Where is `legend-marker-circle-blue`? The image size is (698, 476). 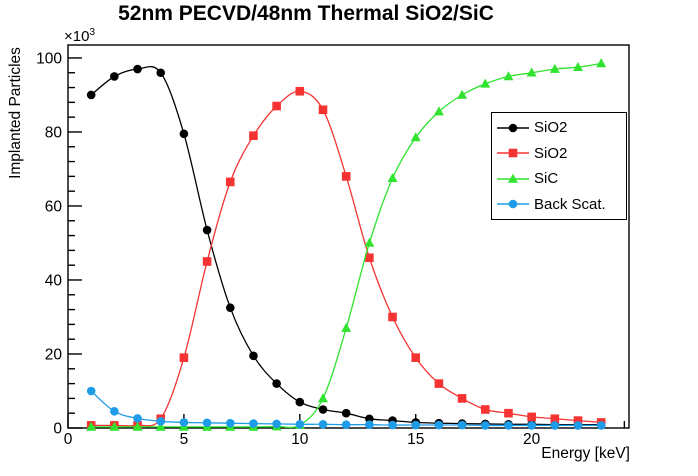
legend-marker-circle-blue is located at coordinates (513, 204).